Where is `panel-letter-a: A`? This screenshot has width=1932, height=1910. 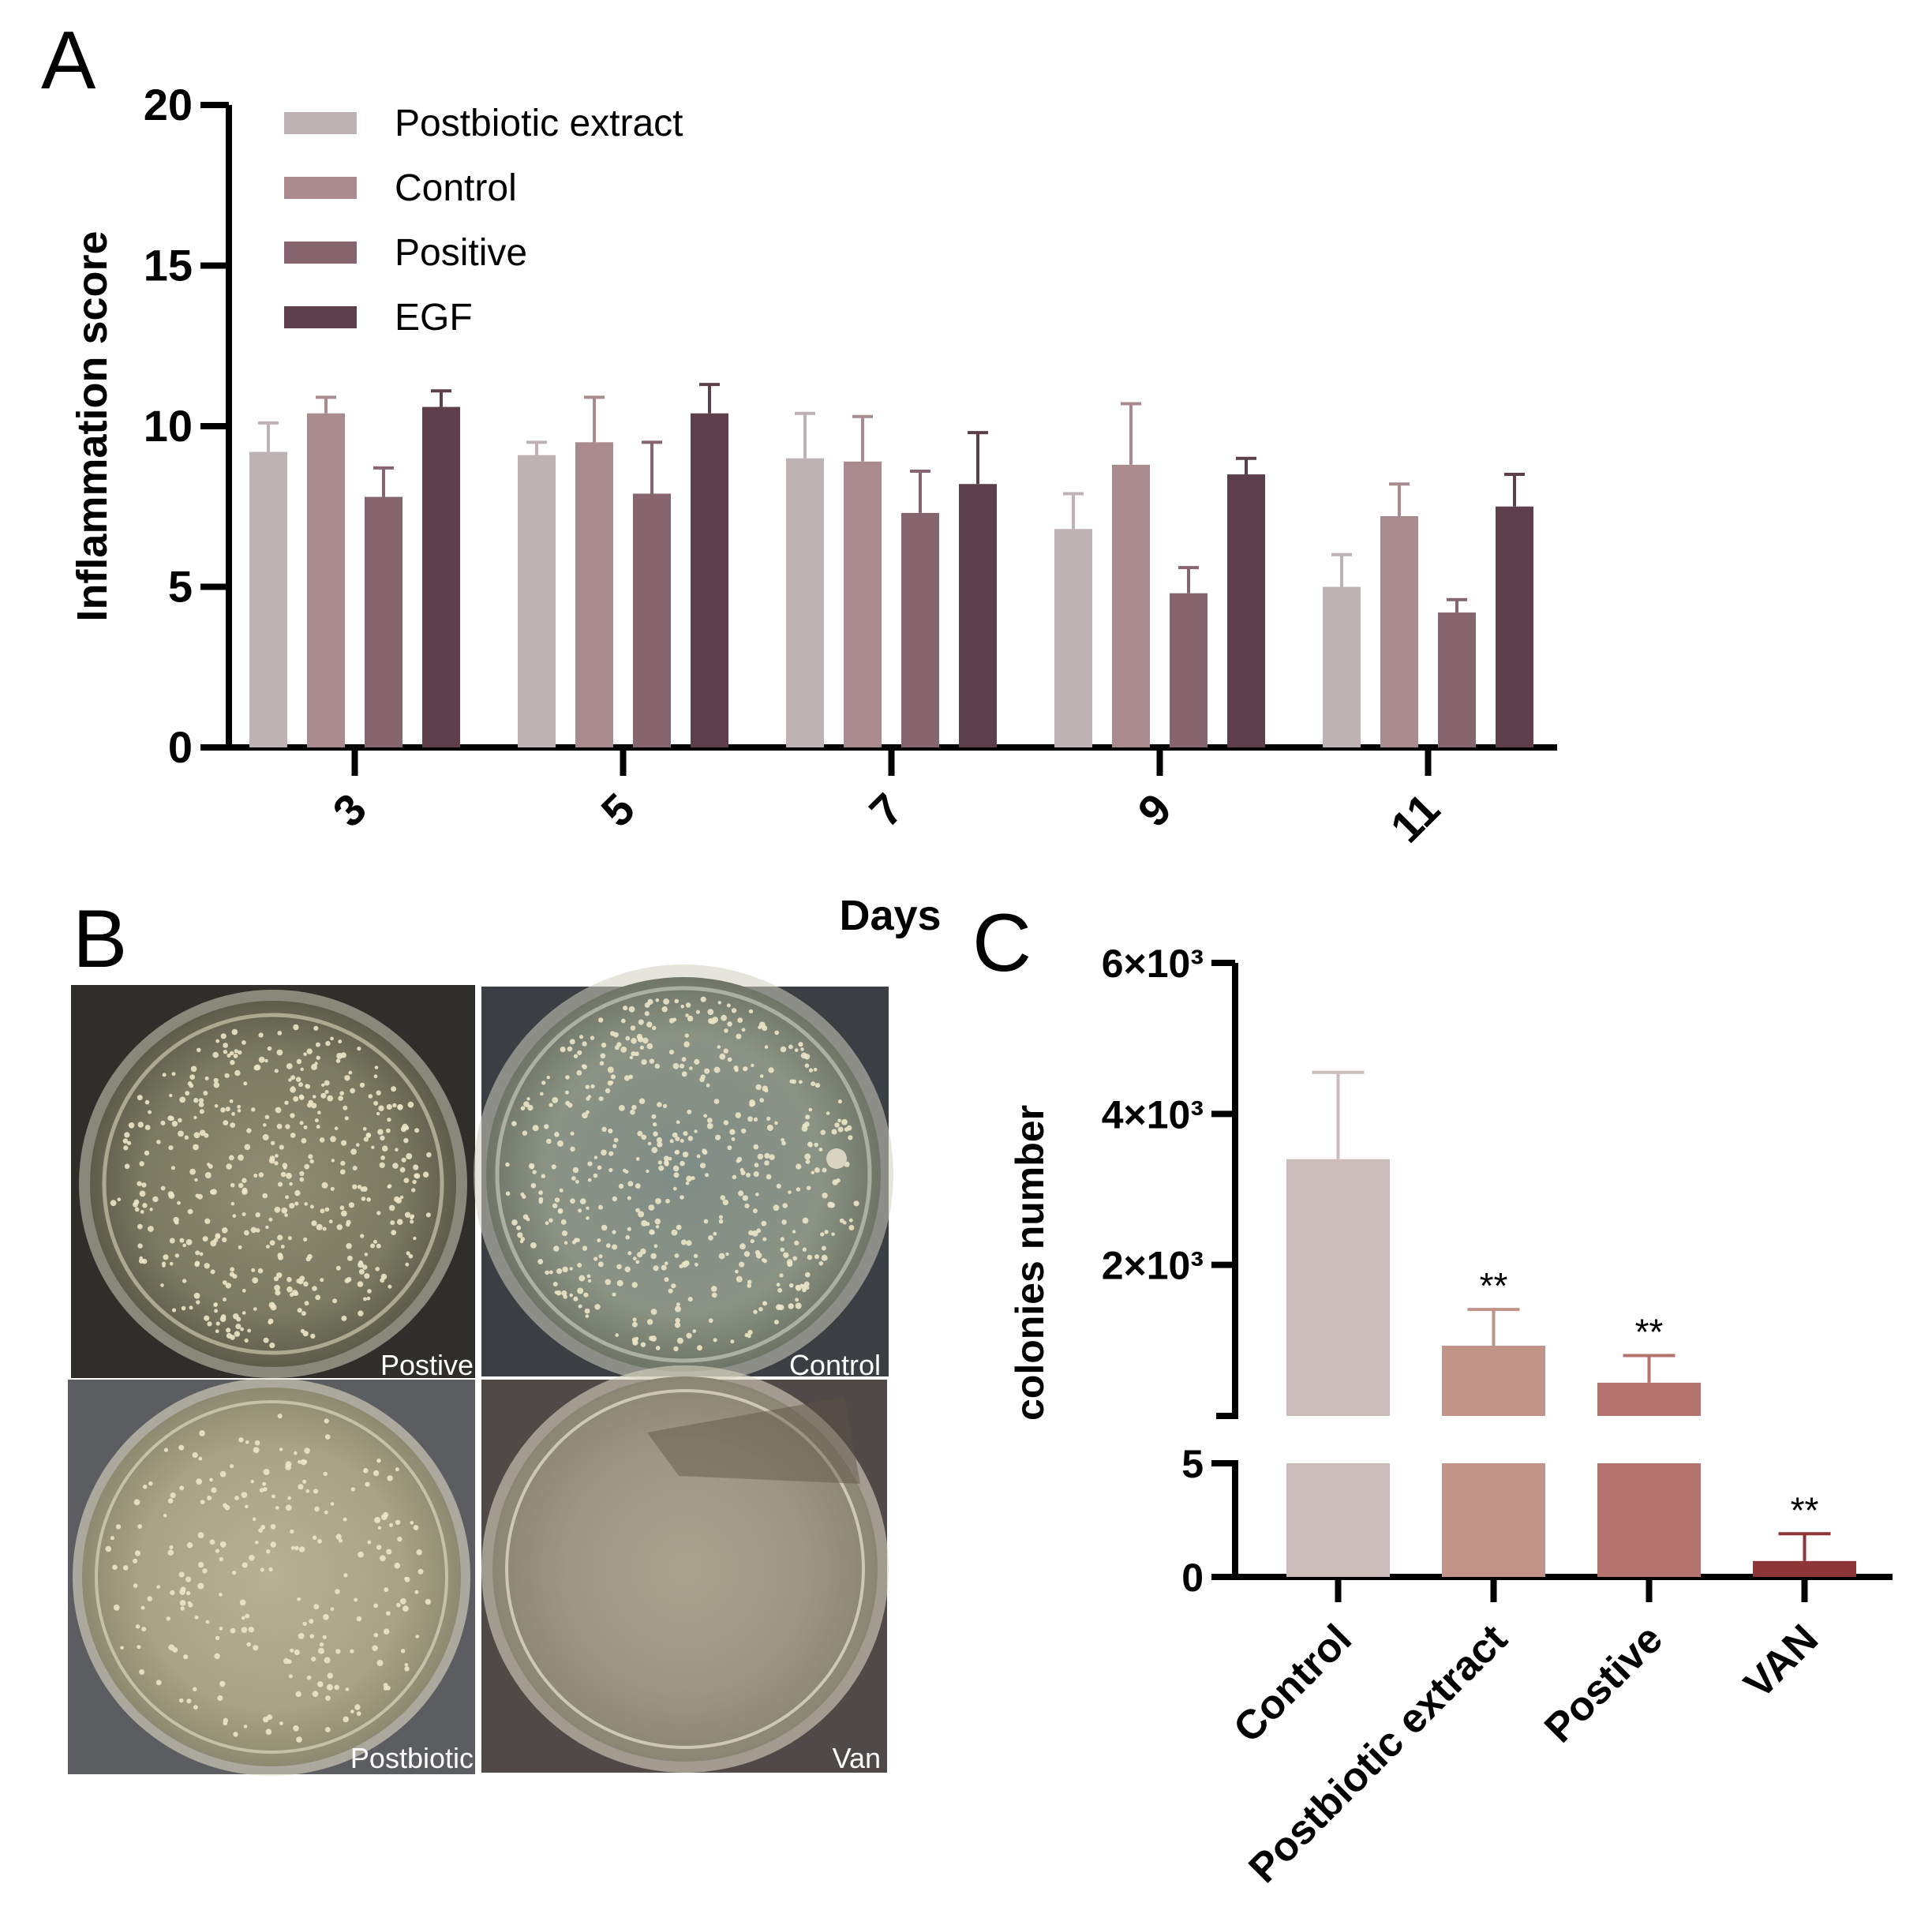 panel-letter-a: A is located at coordinates (68, 61).